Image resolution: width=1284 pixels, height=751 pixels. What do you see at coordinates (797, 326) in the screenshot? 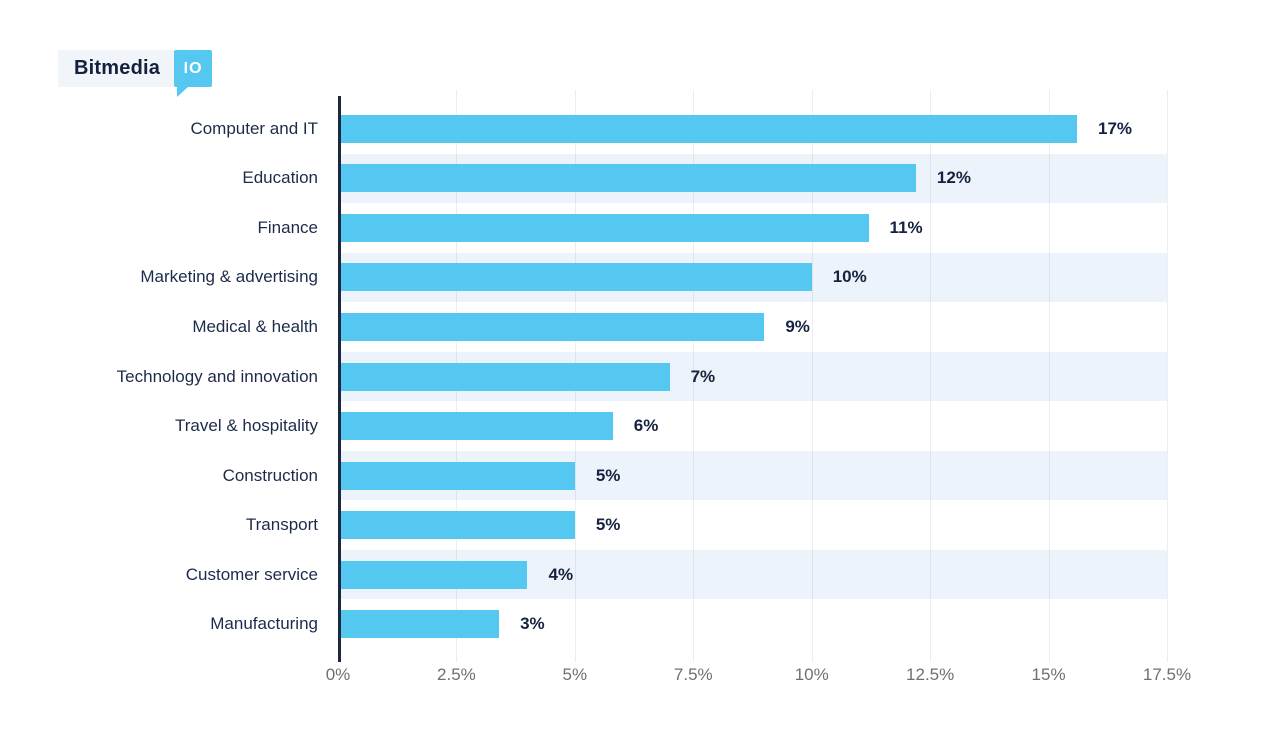
I see `bar-value-label: 9%` at bounding box center [797, 326].